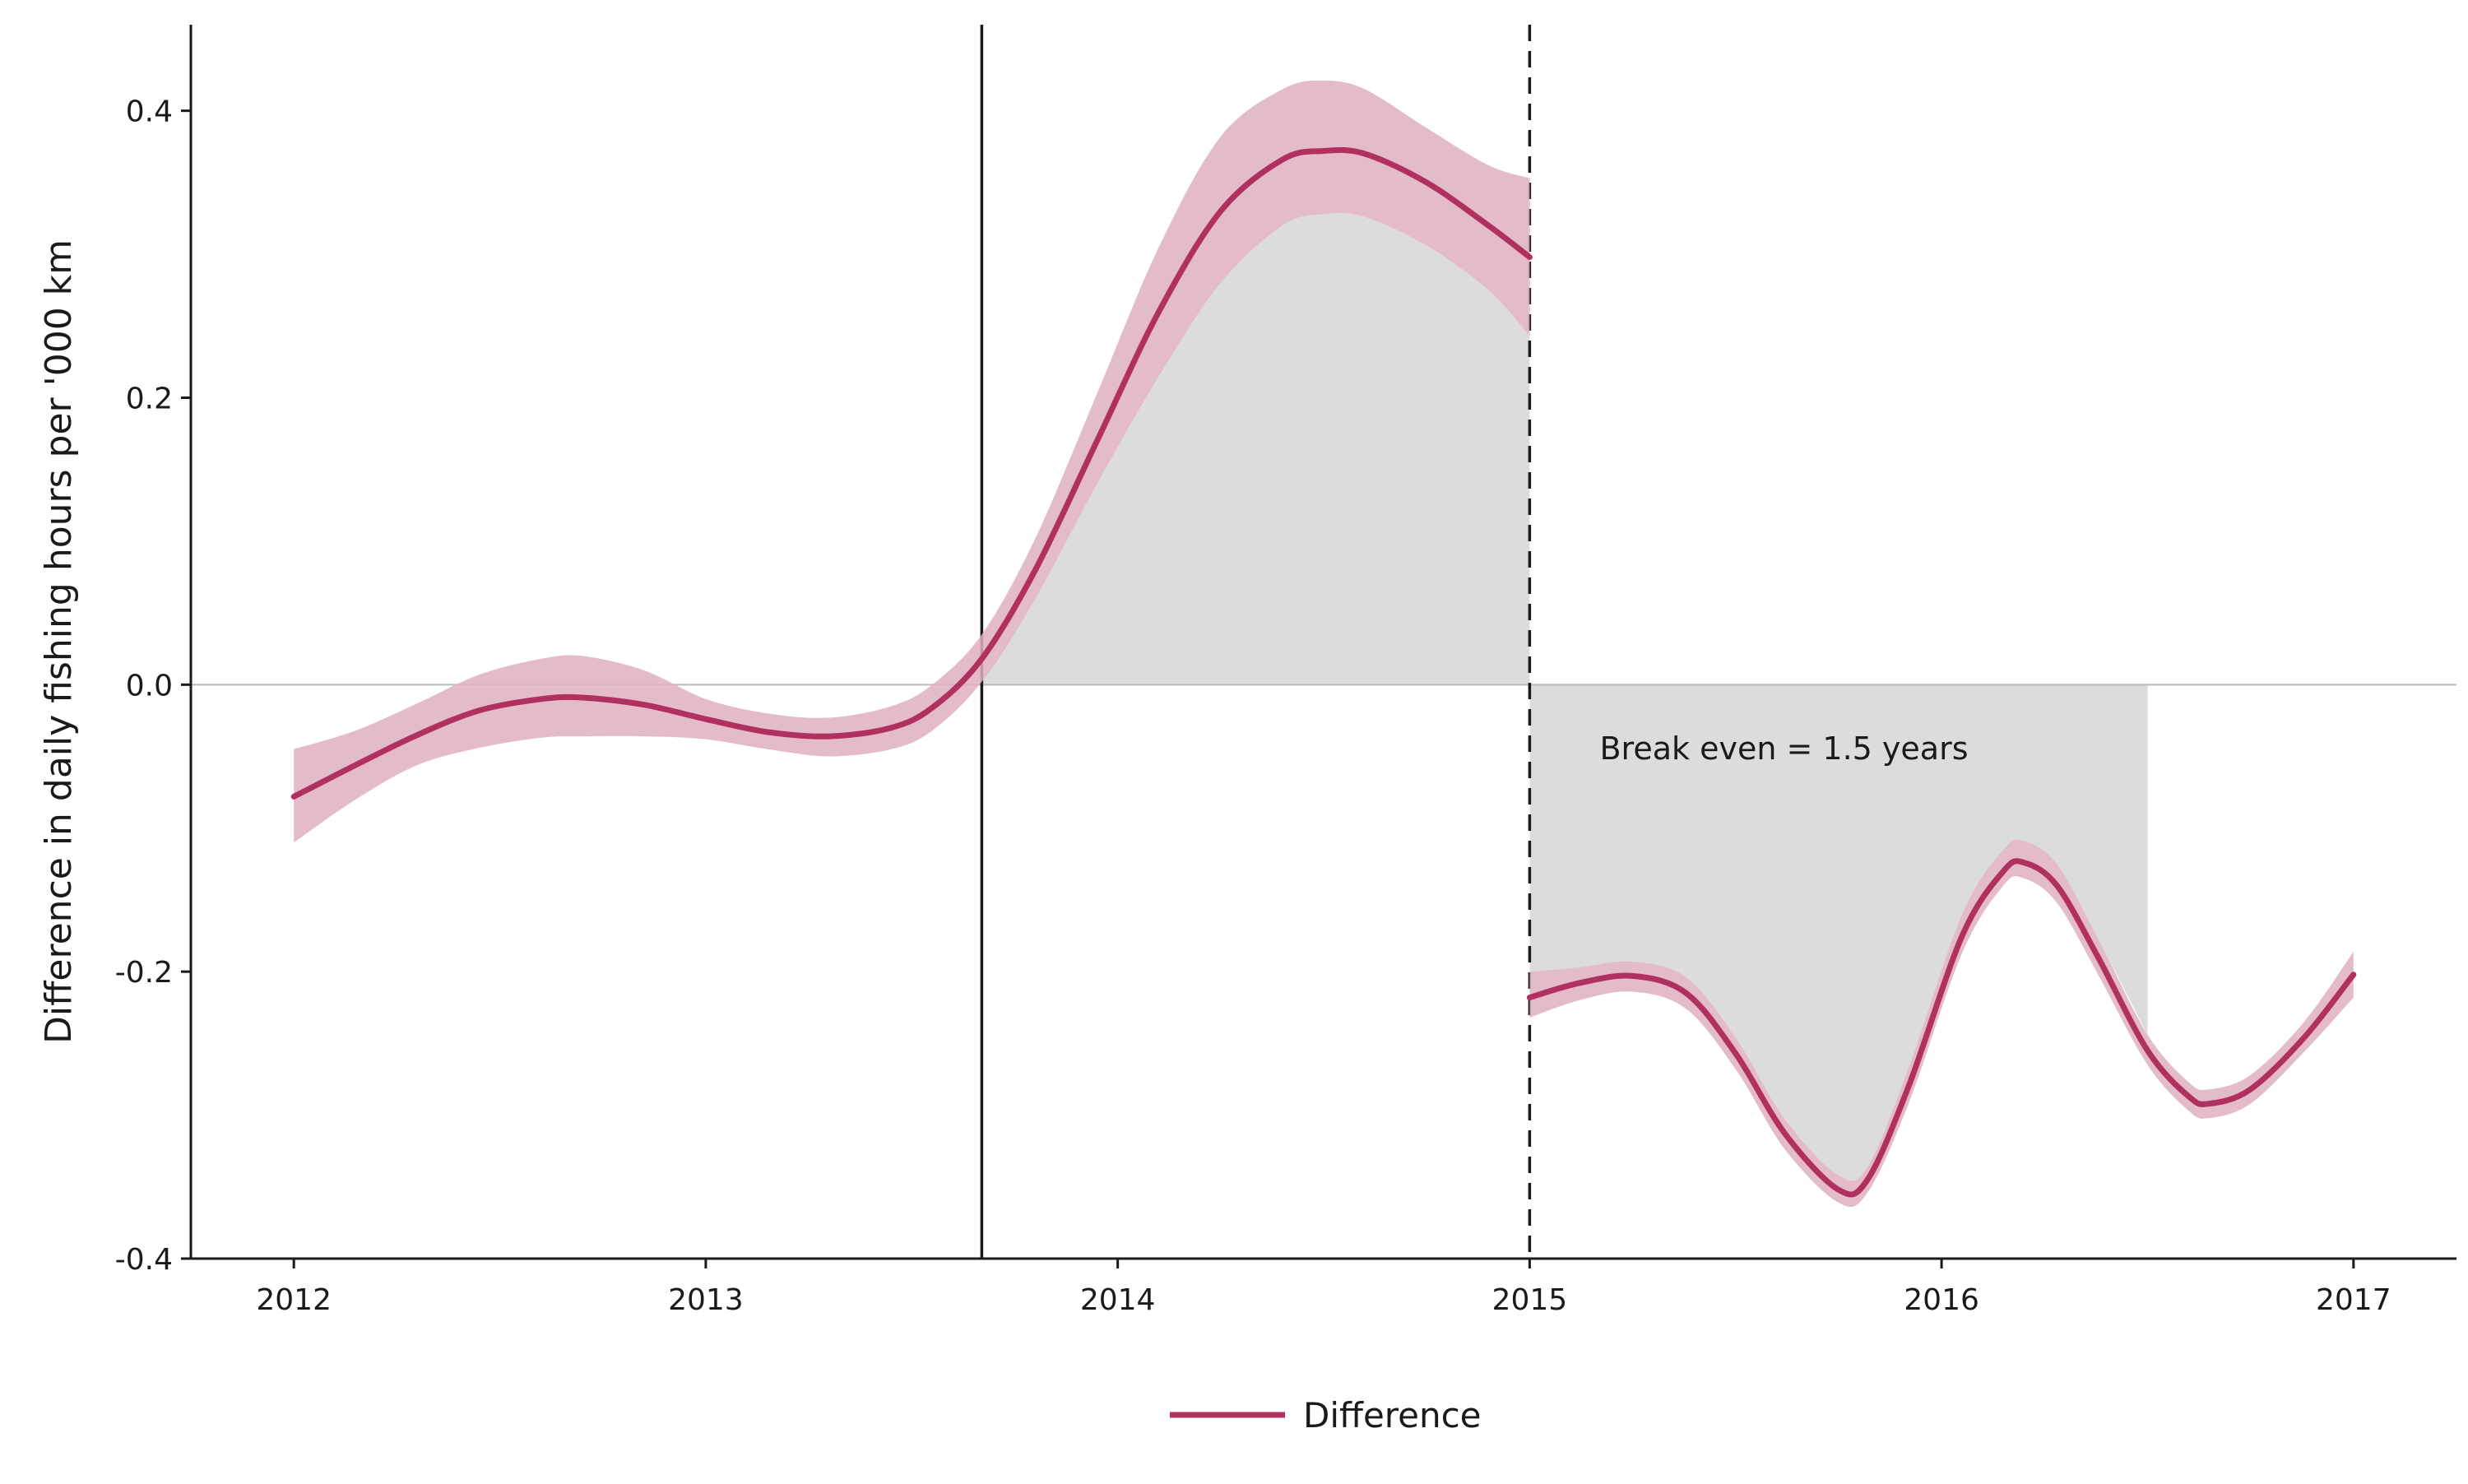 This screenshot has width=2468, height=1484. I want to click on y-tick-label: -0.2, so click(144, 973).